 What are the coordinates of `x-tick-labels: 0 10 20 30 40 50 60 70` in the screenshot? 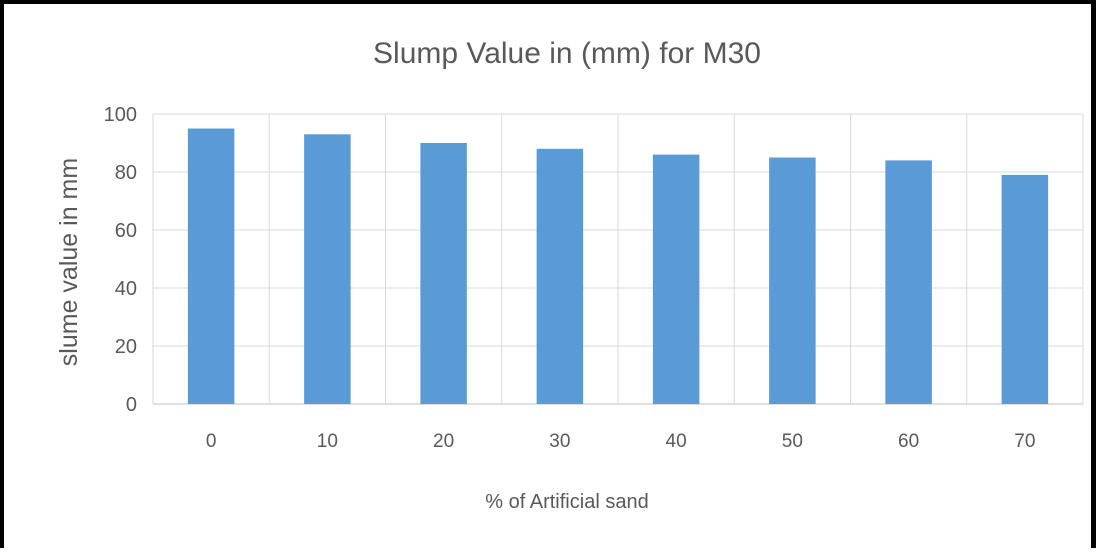 It's located at (621, 441).